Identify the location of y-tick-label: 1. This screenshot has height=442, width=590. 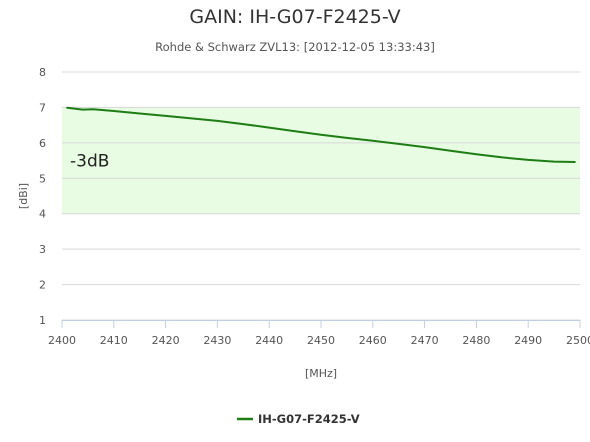
(42, 320).